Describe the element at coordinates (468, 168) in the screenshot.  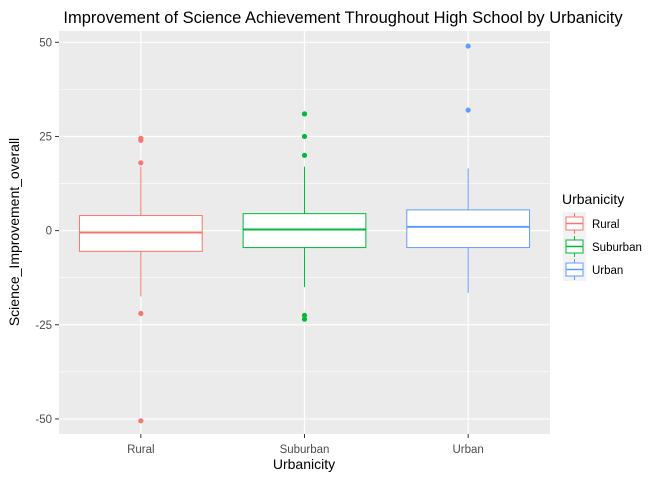
I see `box-urban` at that location.